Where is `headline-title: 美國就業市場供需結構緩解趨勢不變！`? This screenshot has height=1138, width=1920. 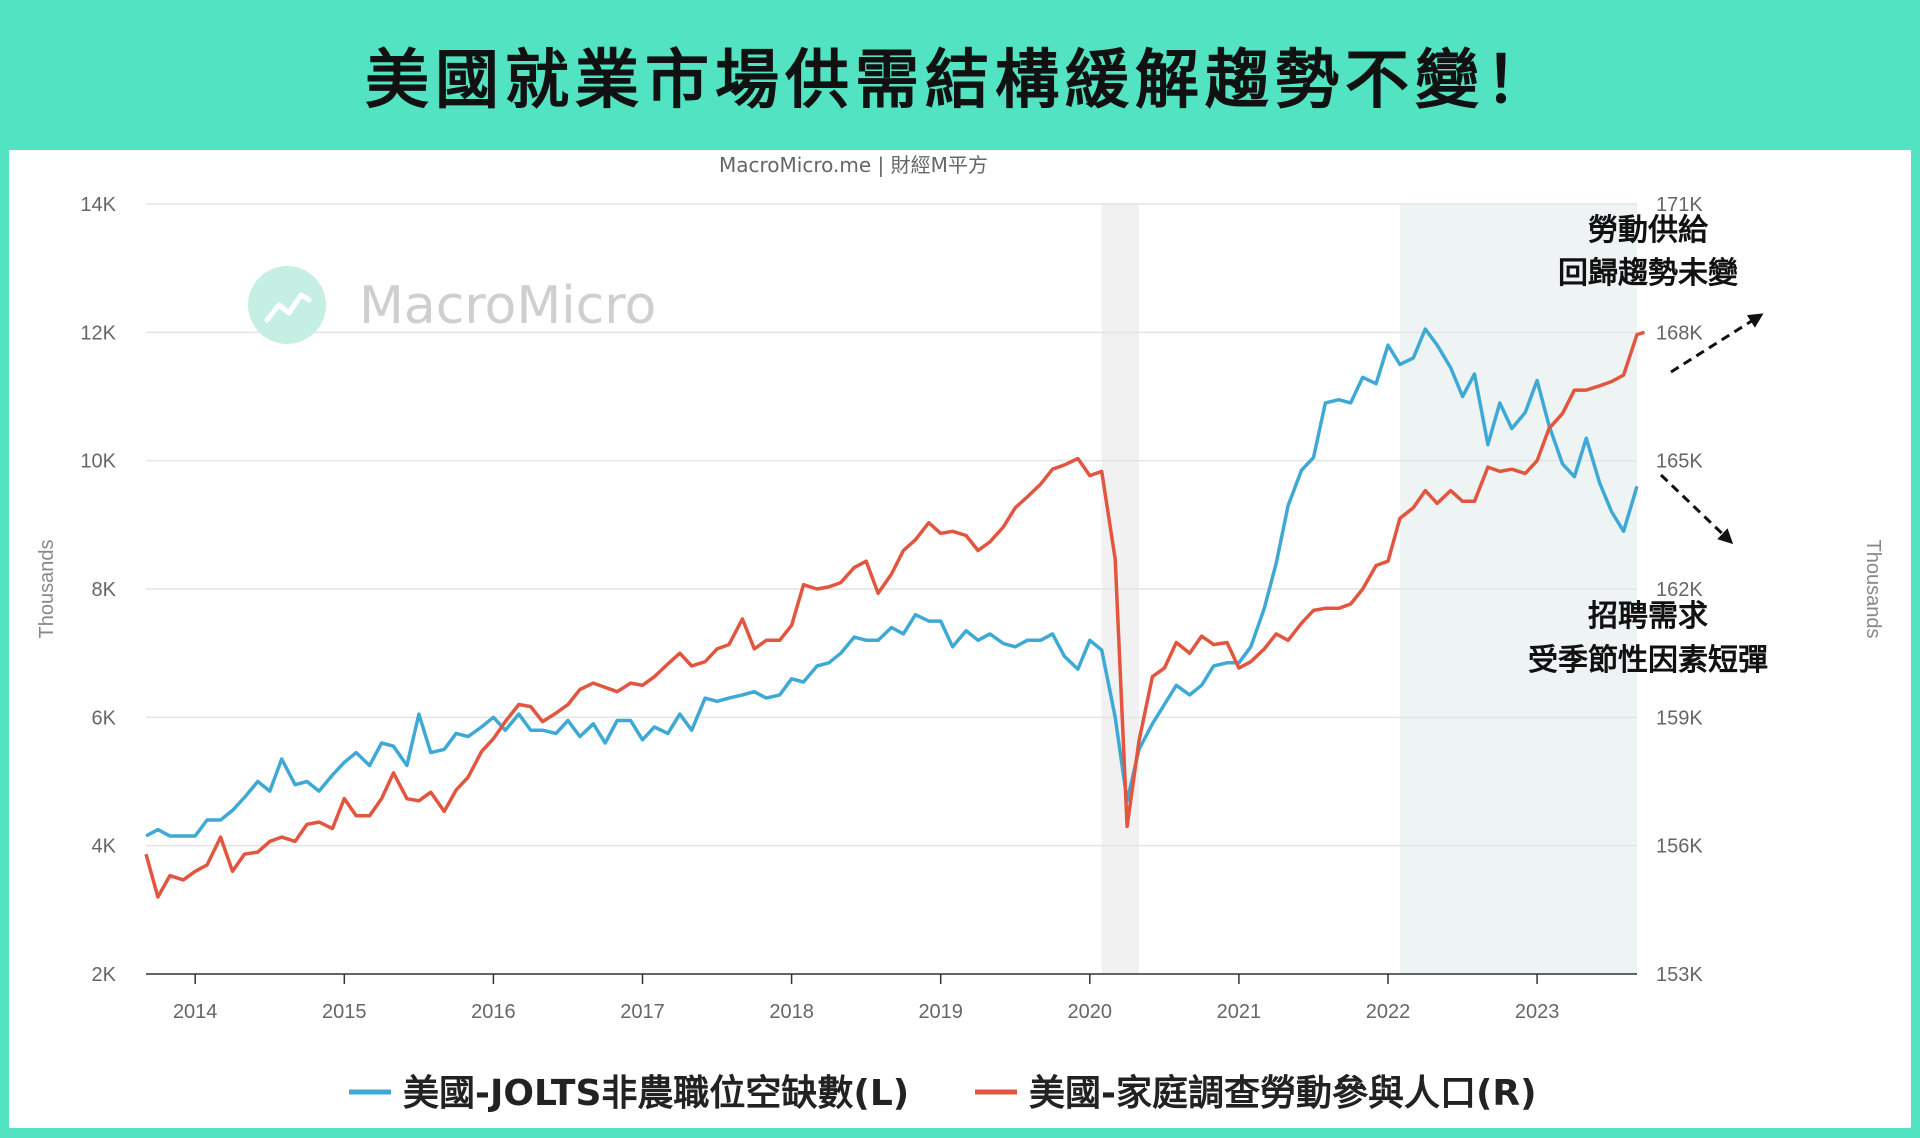 headline-title: 美國就業市場供需結構緩解趨勢不變！ is located at coordinates (960, 81).